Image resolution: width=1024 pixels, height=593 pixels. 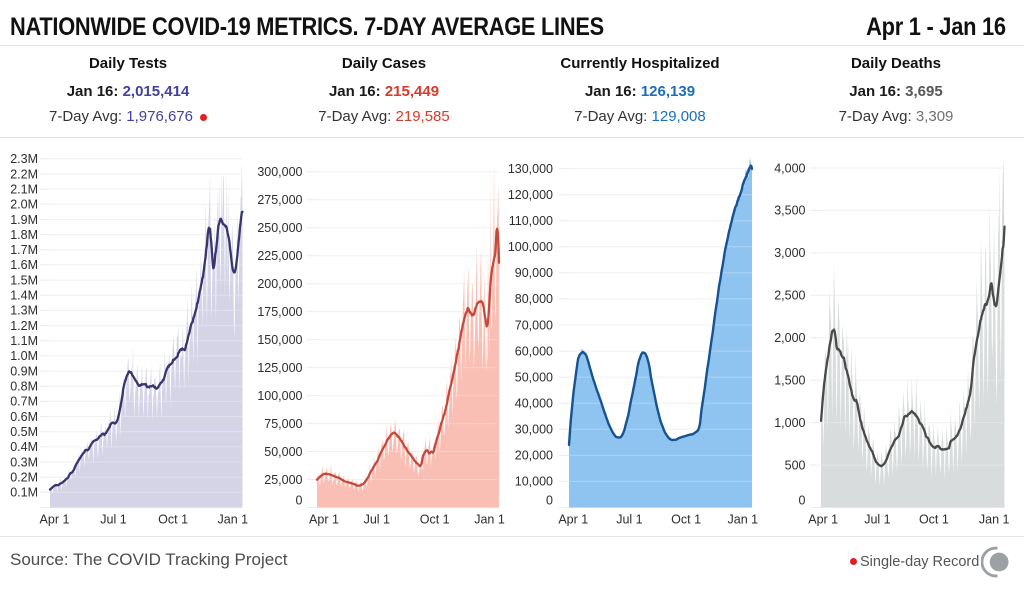 I want to click on svg-text: 2.2M, so click(x=24, y=174).